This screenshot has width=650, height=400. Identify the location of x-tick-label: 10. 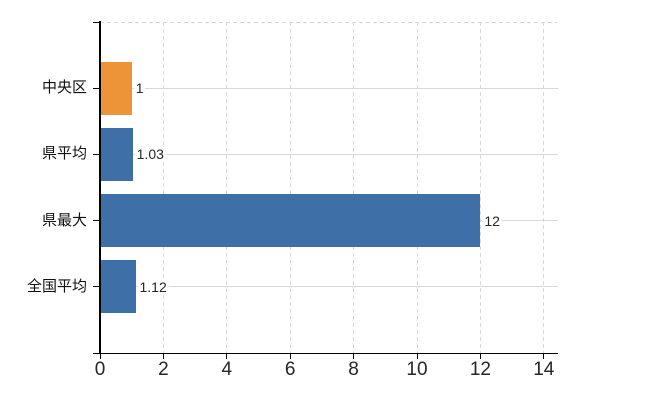
(417, 369).